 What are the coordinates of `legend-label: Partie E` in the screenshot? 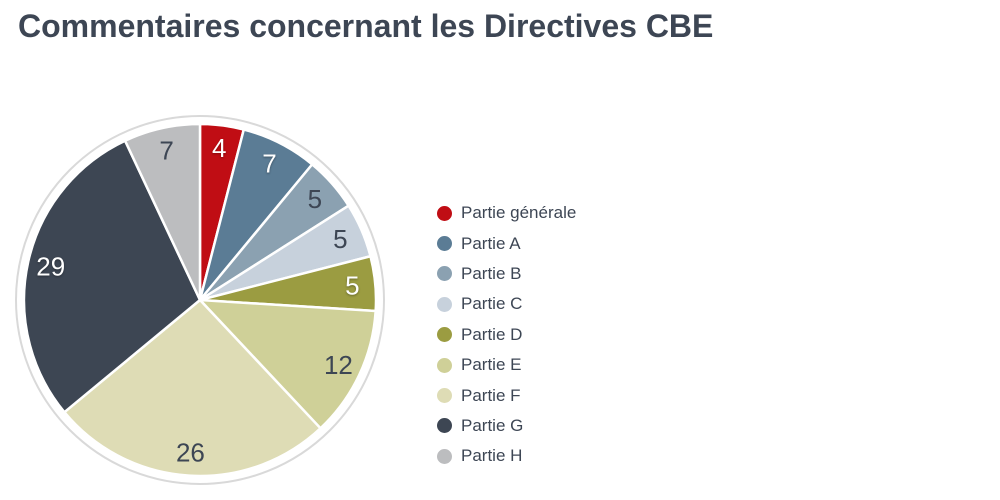 It's located at (491, 365).